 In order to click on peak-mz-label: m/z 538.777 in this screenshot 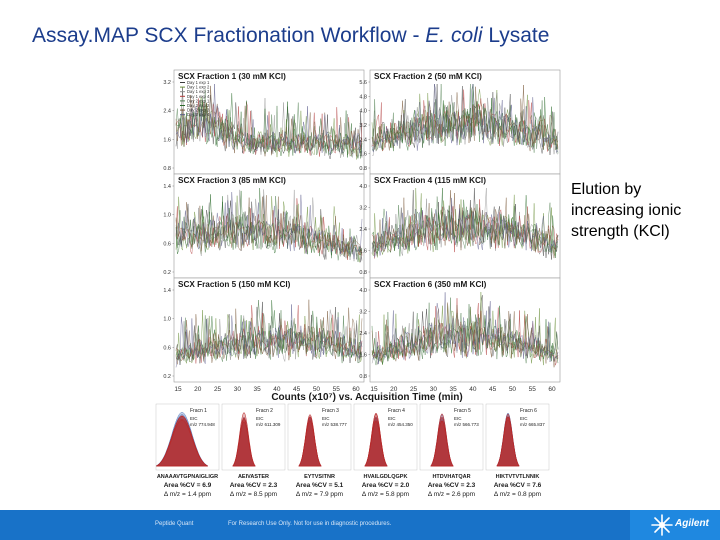, I will do `click(334, 424)`.